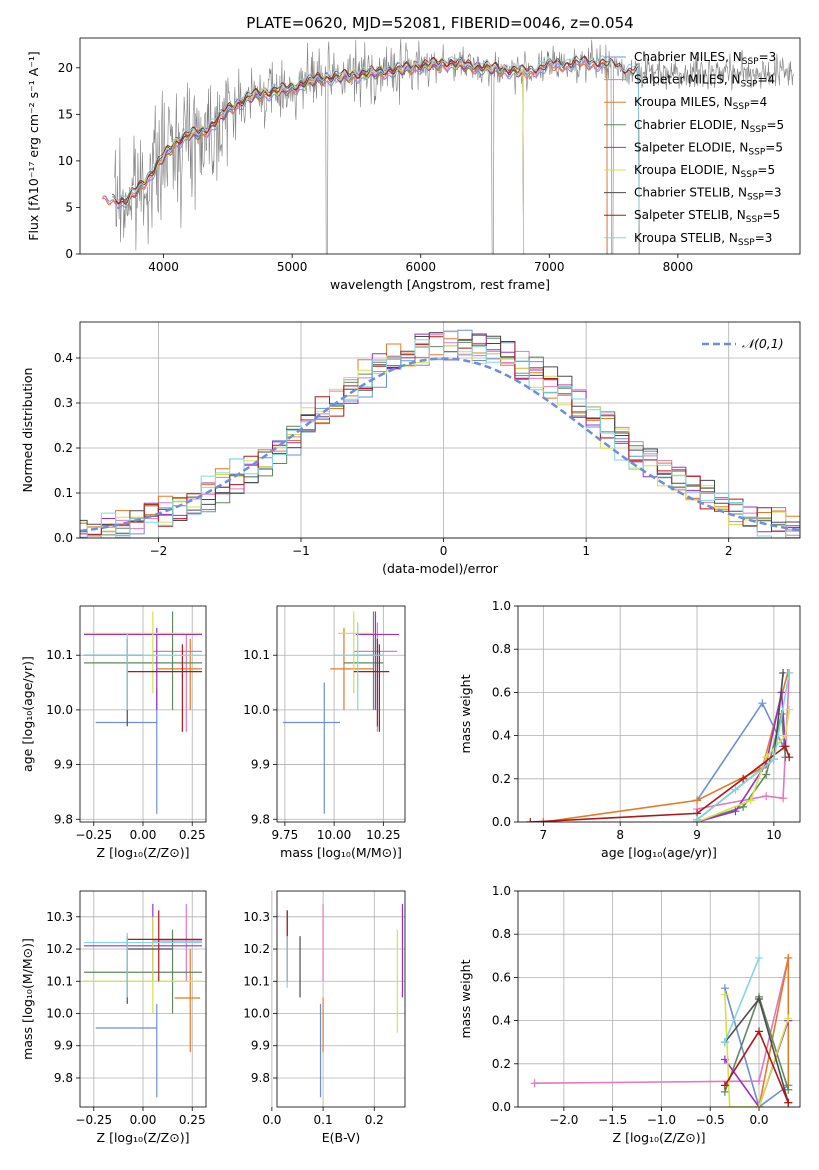 Image resolution: width=819 pixels, height=1170 pixels. Describe the element at coordinates (256, 949) in the screenshot. I see `y-tick-label: 10.2` at that location.